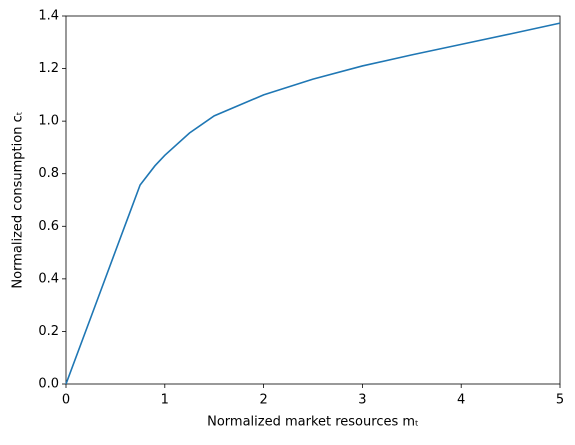 This screenshot has height=445, width=575. I want to click on x-tick-label: 1, so click(165, 400).